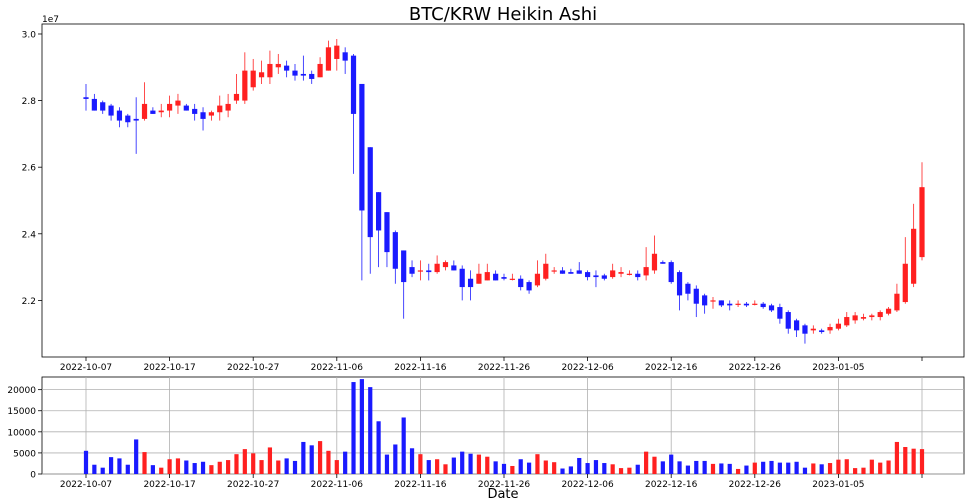  I want to click on price-x-tick-label: 2022-12-26, so click(755, 368).